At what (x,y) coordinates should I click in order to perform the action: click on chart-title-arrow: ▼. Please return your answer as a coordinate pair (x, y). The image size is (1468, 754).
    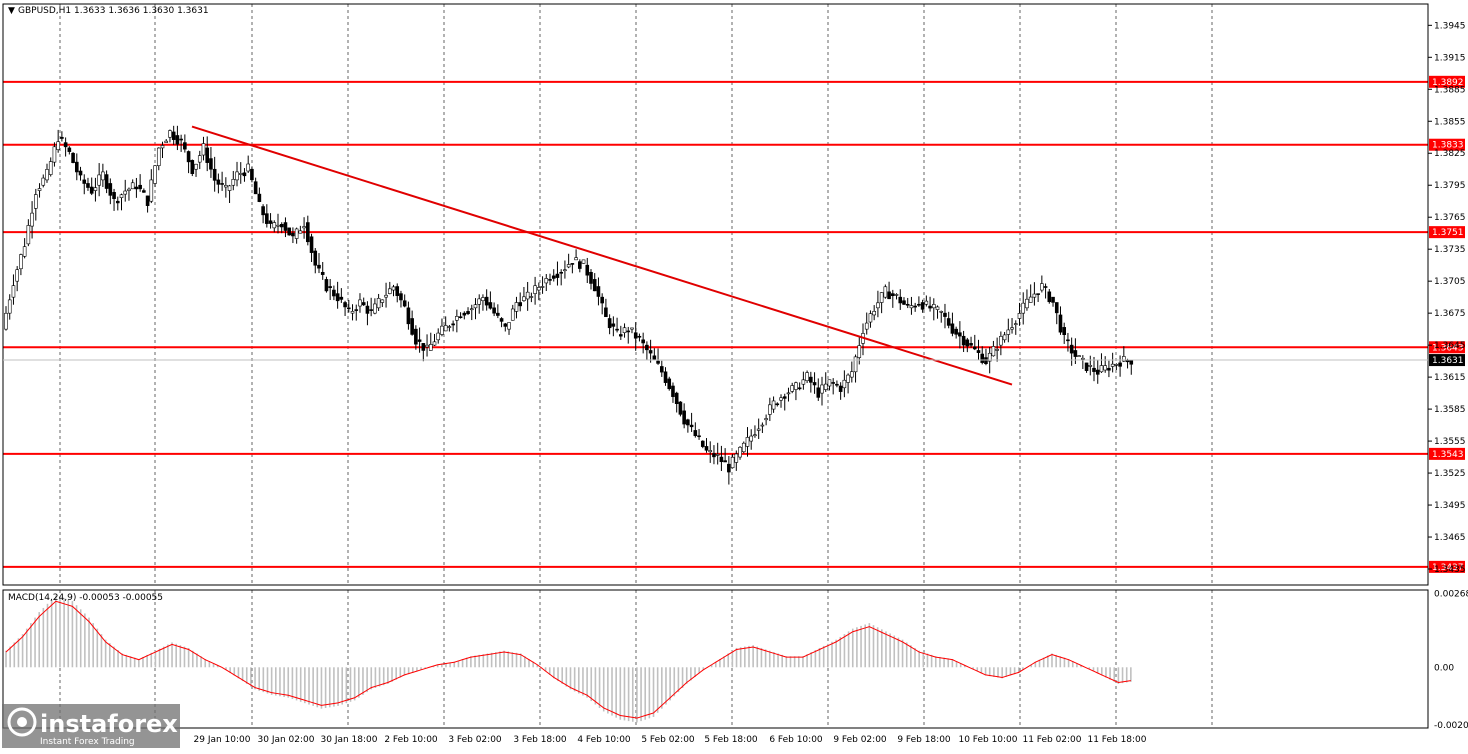
    Looking at the image, I should click on (11, 11).